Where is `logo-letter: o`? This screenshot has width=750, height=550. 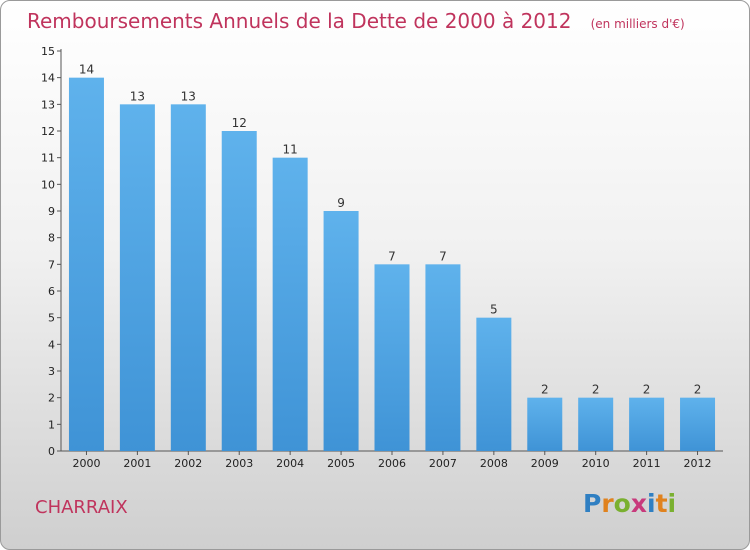
logo-letter: o is located at coordinates (622, 503).